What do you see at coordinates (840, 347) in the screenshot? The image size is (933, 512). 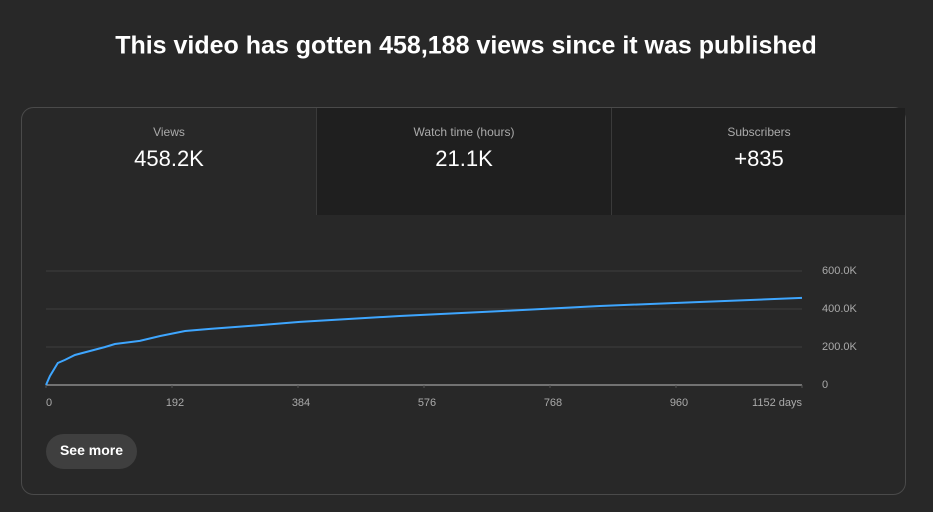 I see `y-tick-label: 200.0K` at bounding box center [840, 347].